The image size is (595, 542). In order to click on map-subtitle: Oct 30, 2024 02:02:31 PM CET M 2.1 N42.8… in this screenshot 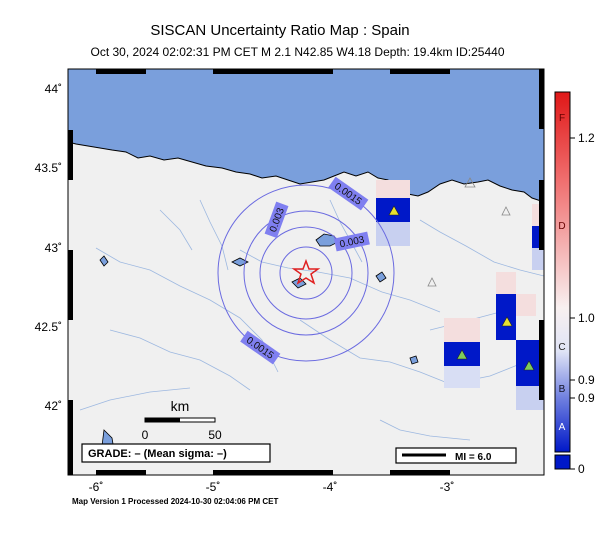, I will do `click(297, 52)`.